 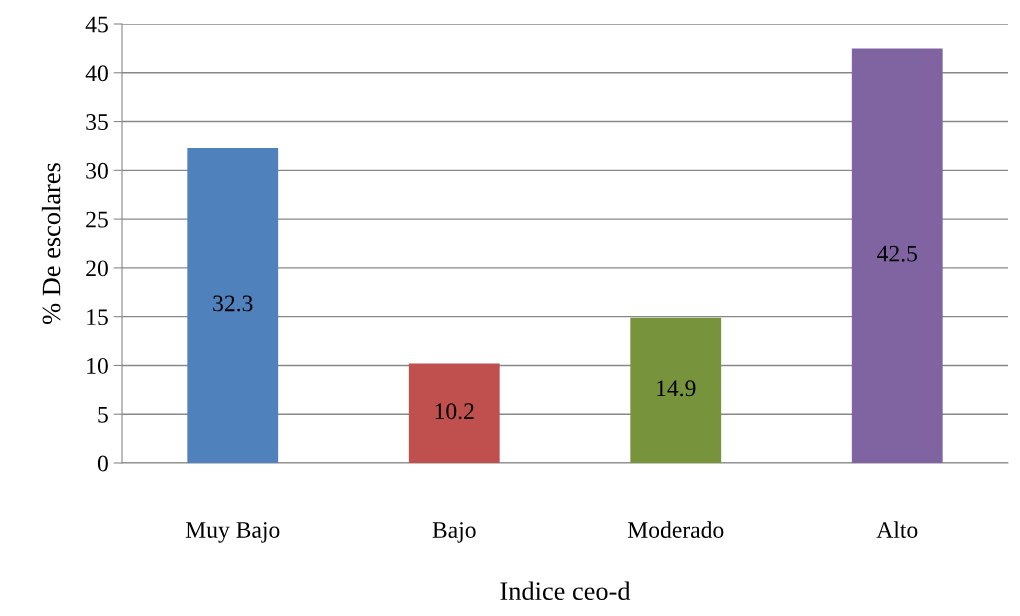 I want to click on y-tick-label: 15, so click(x=97, y=317).